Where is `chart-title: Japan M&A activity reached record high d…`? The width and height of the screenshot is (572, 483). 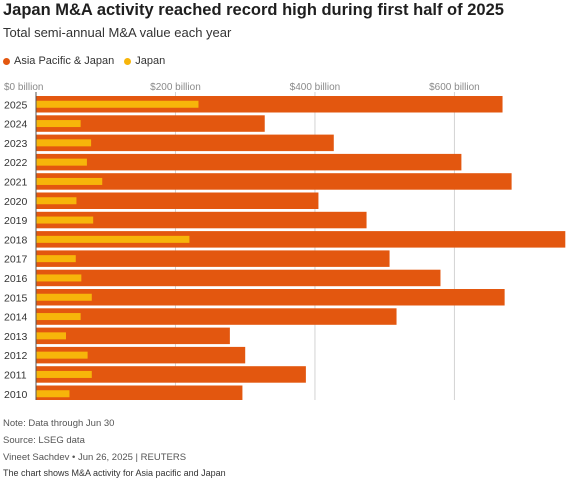 chart-title: Japan M&A activity reached record high d… is located at coordinates (253, 10).